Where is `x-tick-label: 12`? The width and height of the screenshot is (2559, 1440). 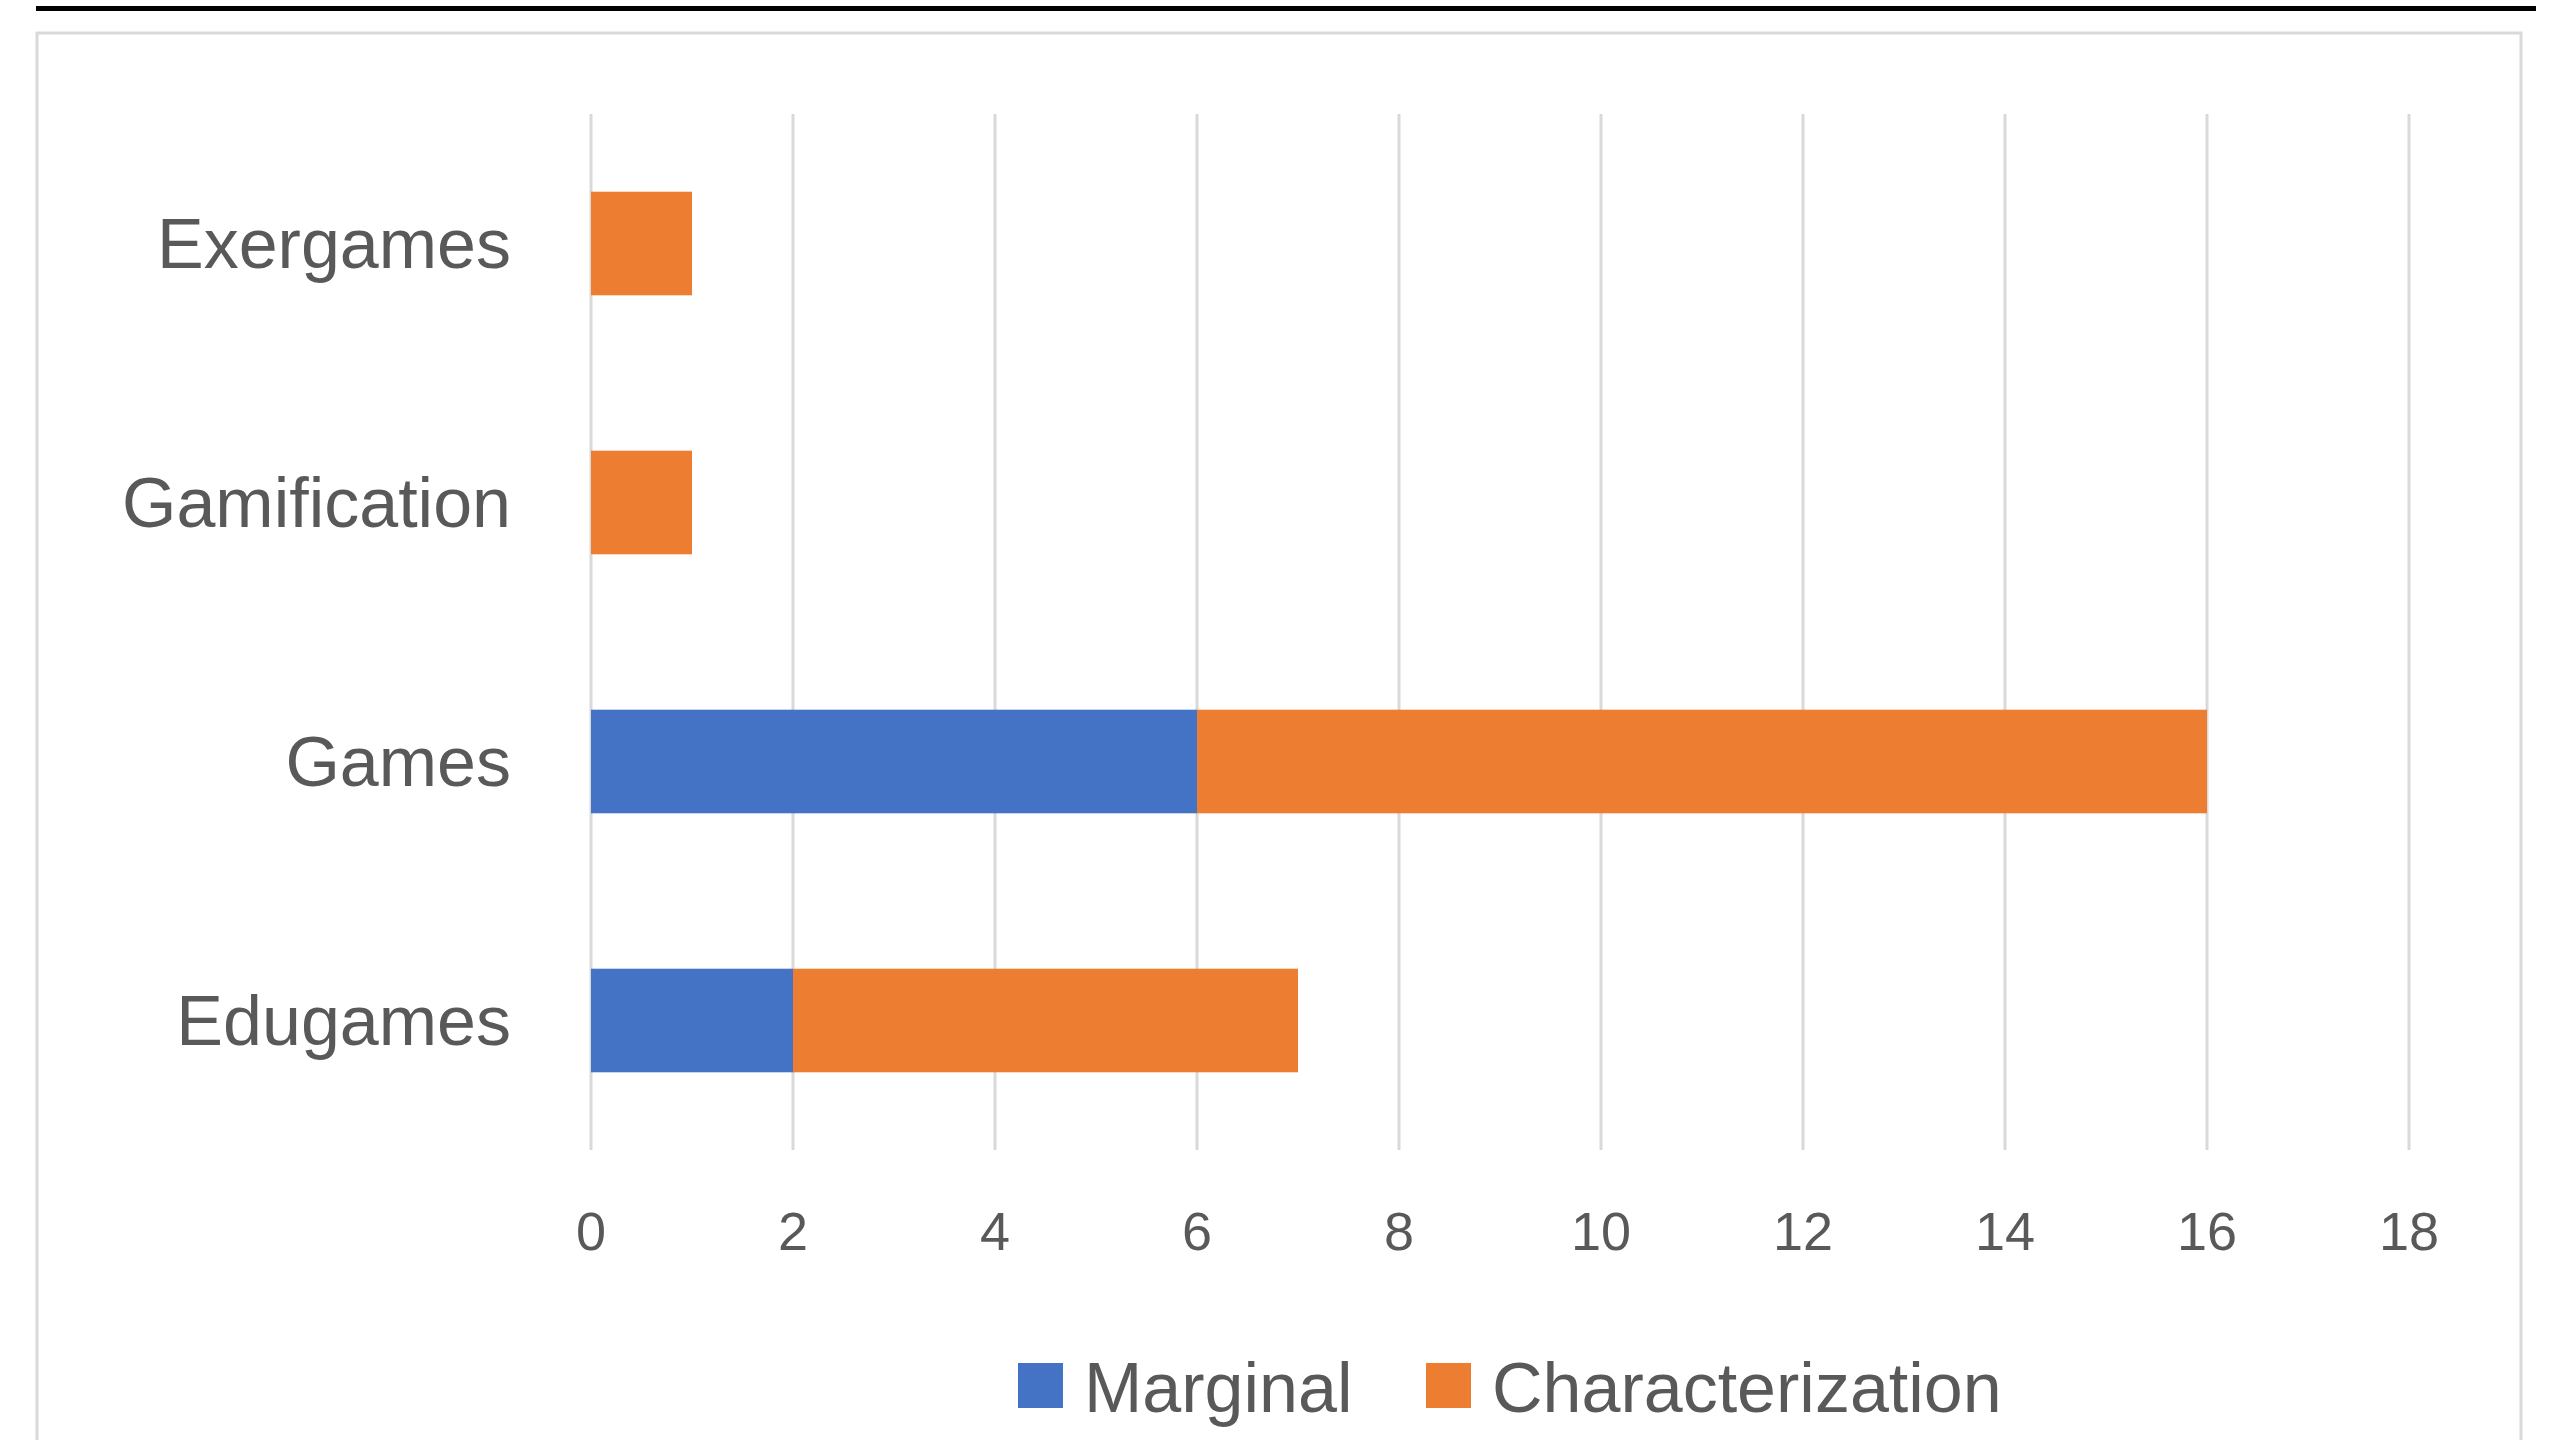
x-tick-label: 12 is located at coordinates (1803, 1231).